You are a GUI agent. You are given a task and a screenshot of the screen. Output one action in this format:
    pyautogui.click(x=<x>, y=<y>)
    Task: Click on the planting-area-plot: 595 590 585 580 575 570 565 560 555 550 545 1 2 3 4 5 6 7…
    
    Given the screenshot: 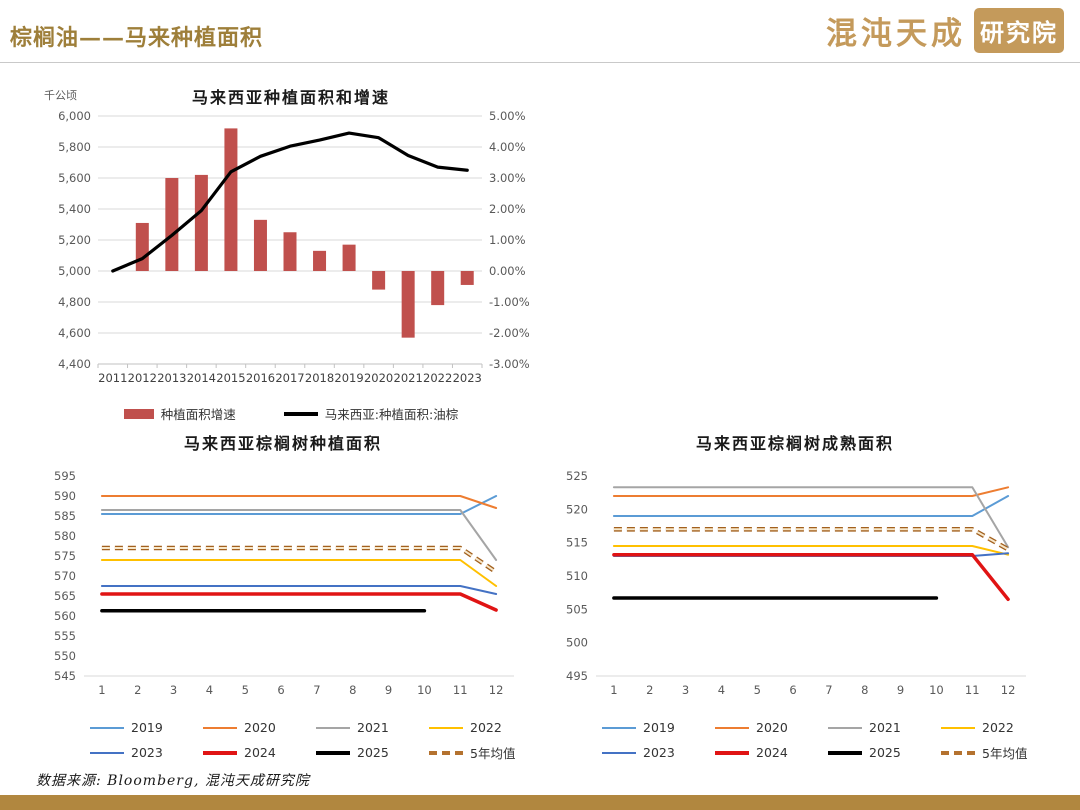 What is the action you would take?
    pyautogui.click(x=283, y=582)
    